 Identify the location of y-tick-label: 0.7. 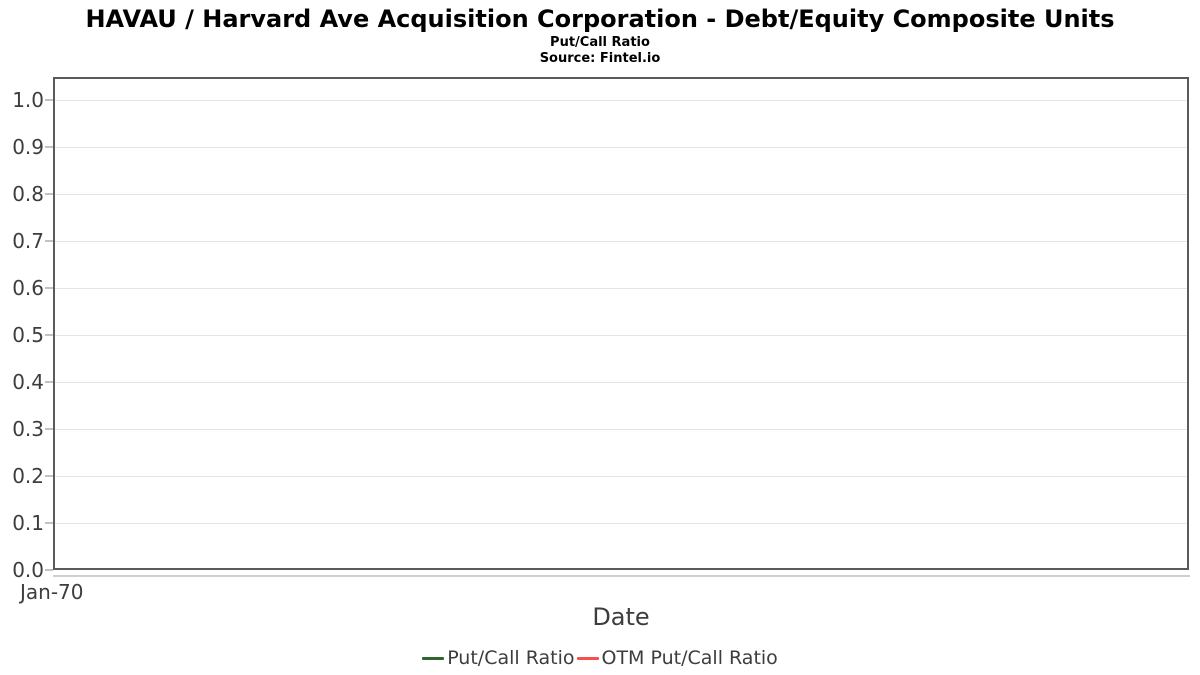
(28, 241).